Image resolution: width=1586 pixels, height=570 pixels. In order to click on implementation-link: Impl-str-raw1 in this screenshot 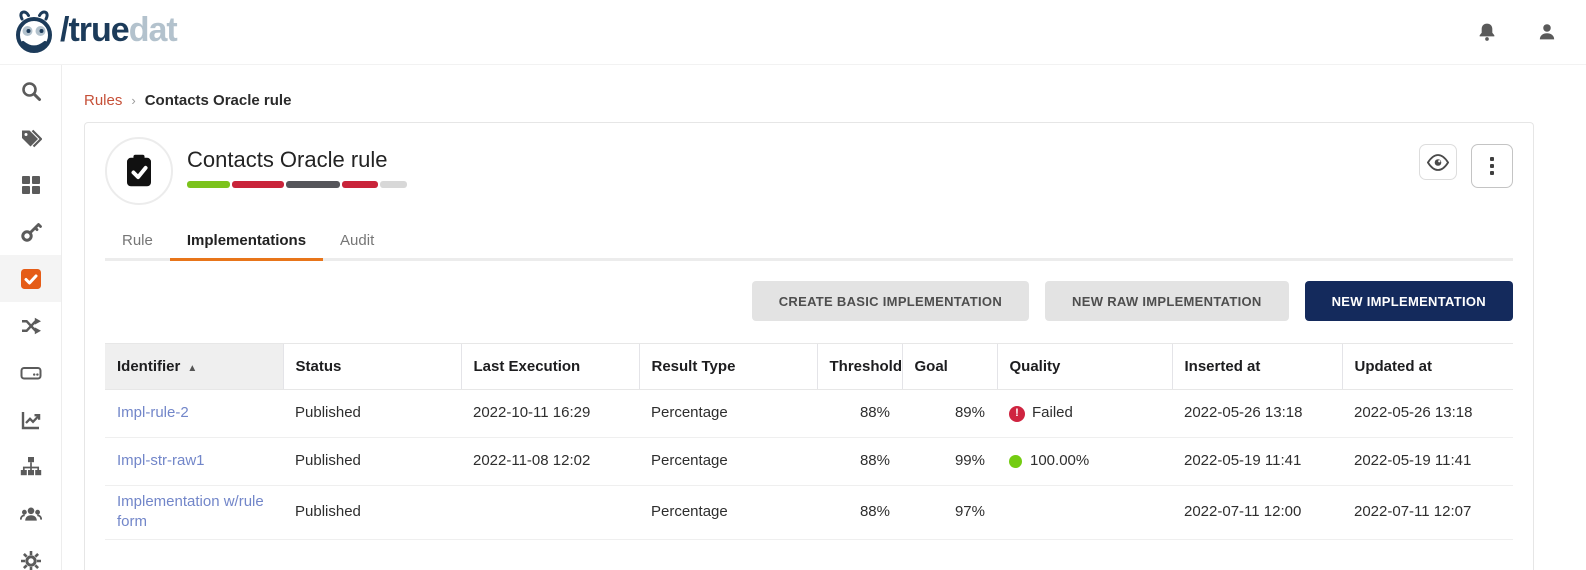, I will do `click(161, 461)`.